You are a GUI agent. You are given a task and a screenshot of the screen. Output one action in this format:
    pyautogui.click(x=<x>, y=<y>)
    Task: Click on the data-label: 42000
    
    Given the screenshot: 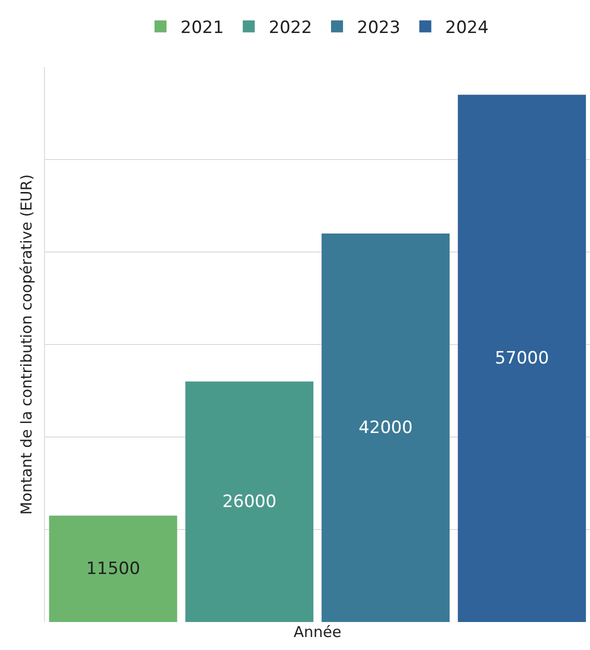 What is the action you would take?
    pyautogui.click(x=385, y=428)
    